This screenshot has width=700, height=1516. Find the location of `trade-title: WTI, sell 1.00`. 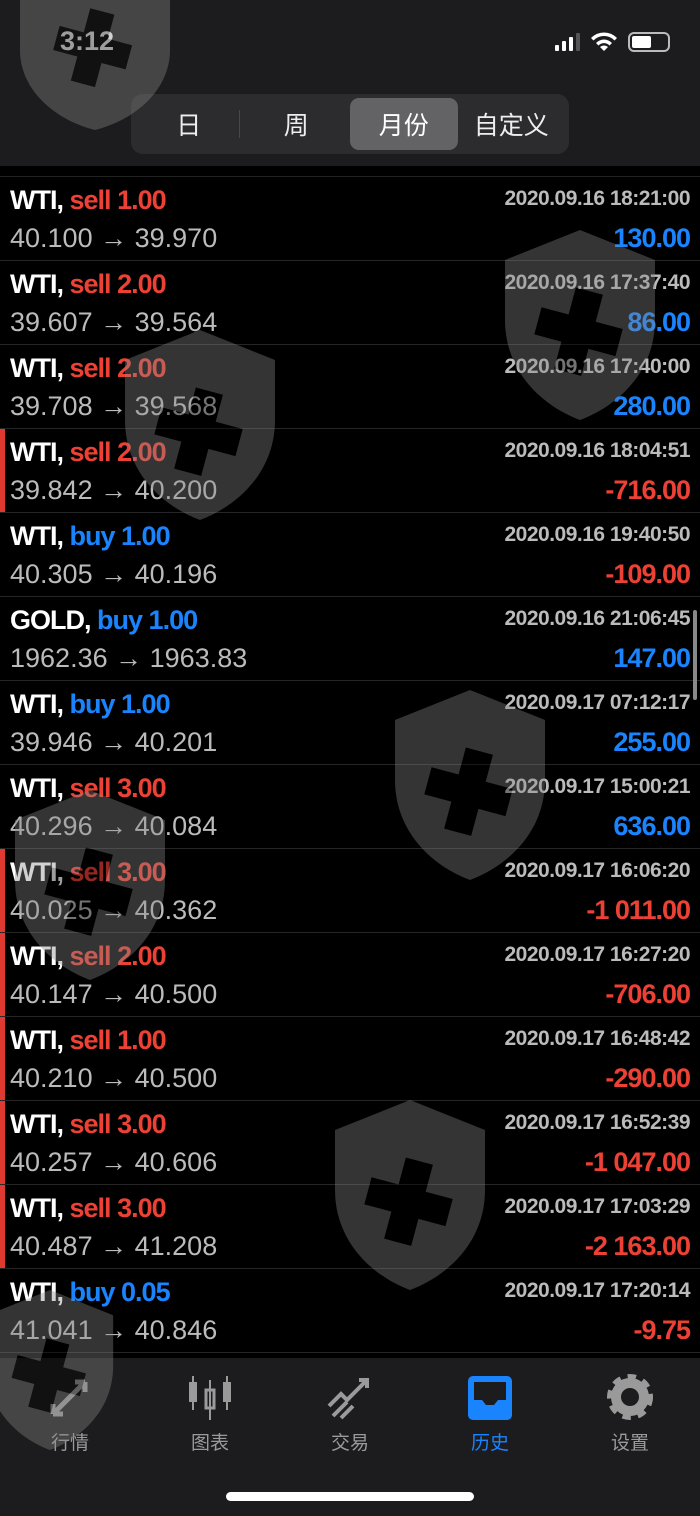

trade-title: WTI, sell 1.00 is located at coordinates (88, 200).